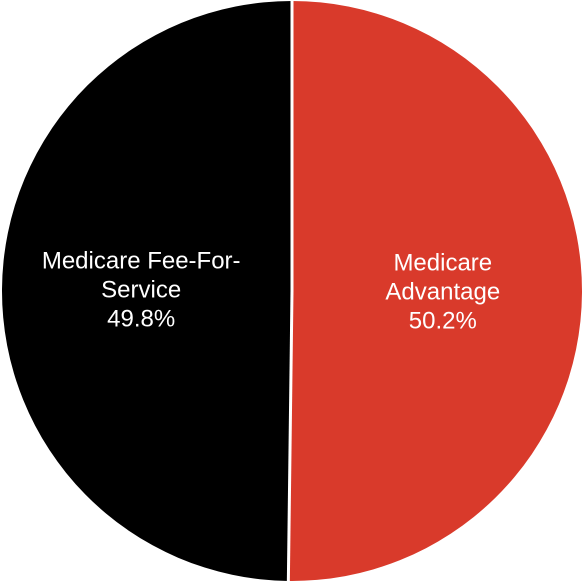 The width and height of the screenshot is (582, 581). I want to click on category-label: Medicare Advantage, so click(443, 277).